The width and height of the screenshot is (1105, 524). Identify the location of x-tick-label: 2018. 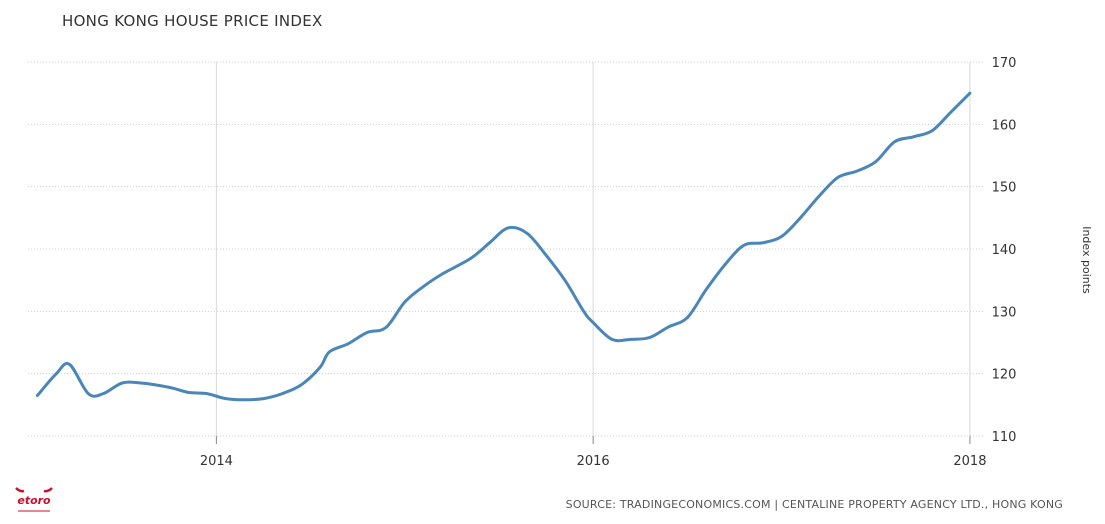
(969, 461).